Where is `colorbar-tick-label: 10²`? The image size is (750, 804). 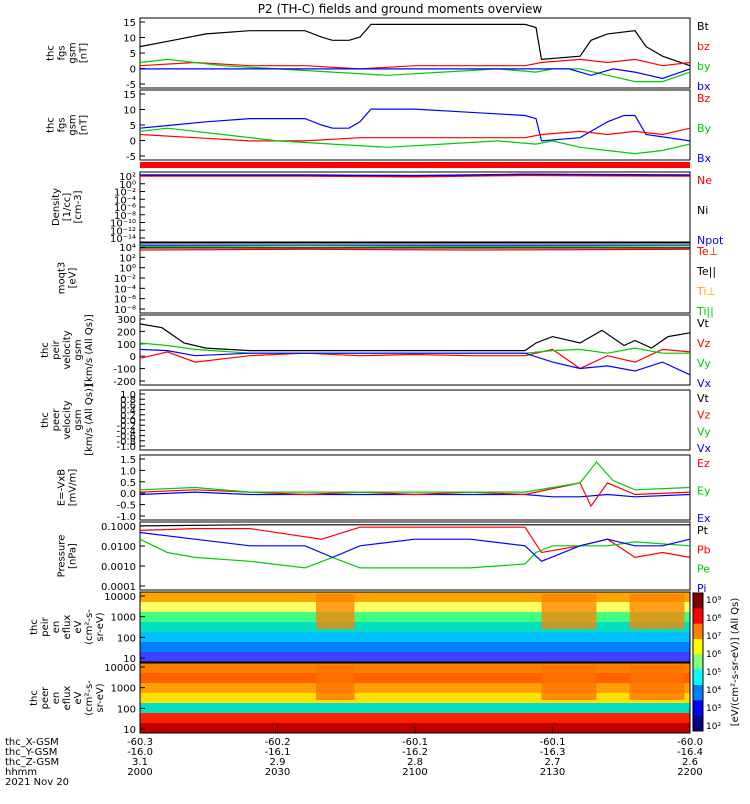 colorbar-tick-label: 10² is located at coordinates (713, 727).